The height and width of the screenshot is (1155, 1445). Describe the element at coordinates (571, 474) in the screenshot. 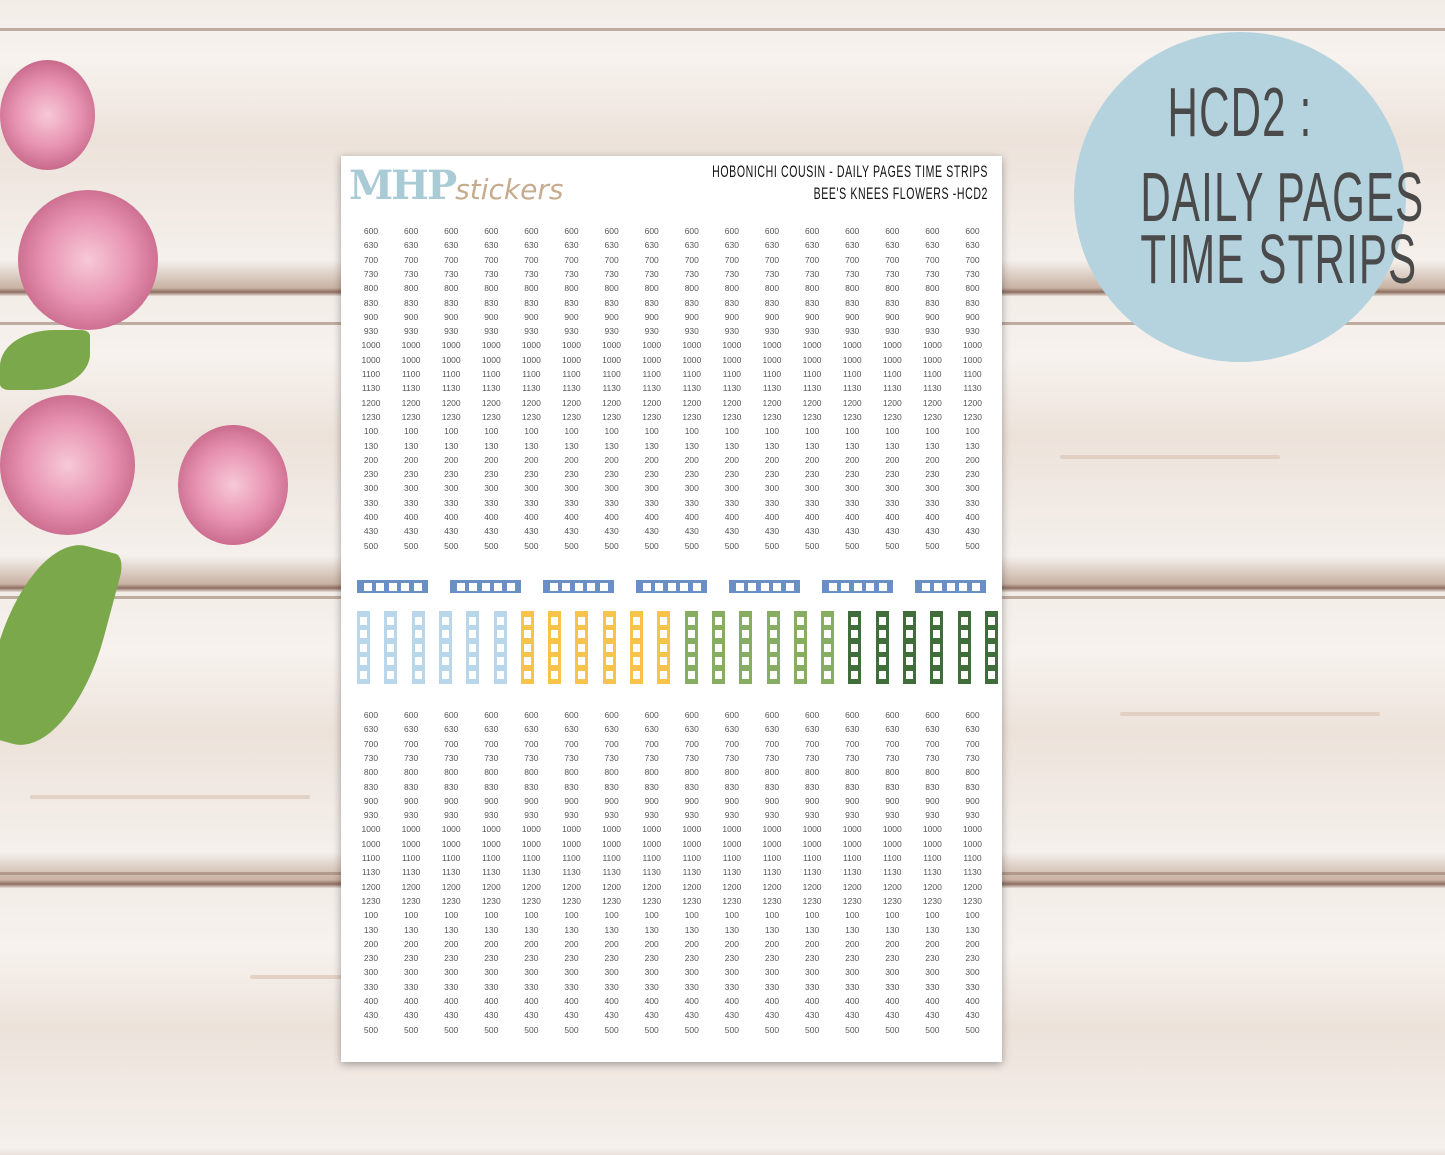

I see `time-label: 230` at that location.